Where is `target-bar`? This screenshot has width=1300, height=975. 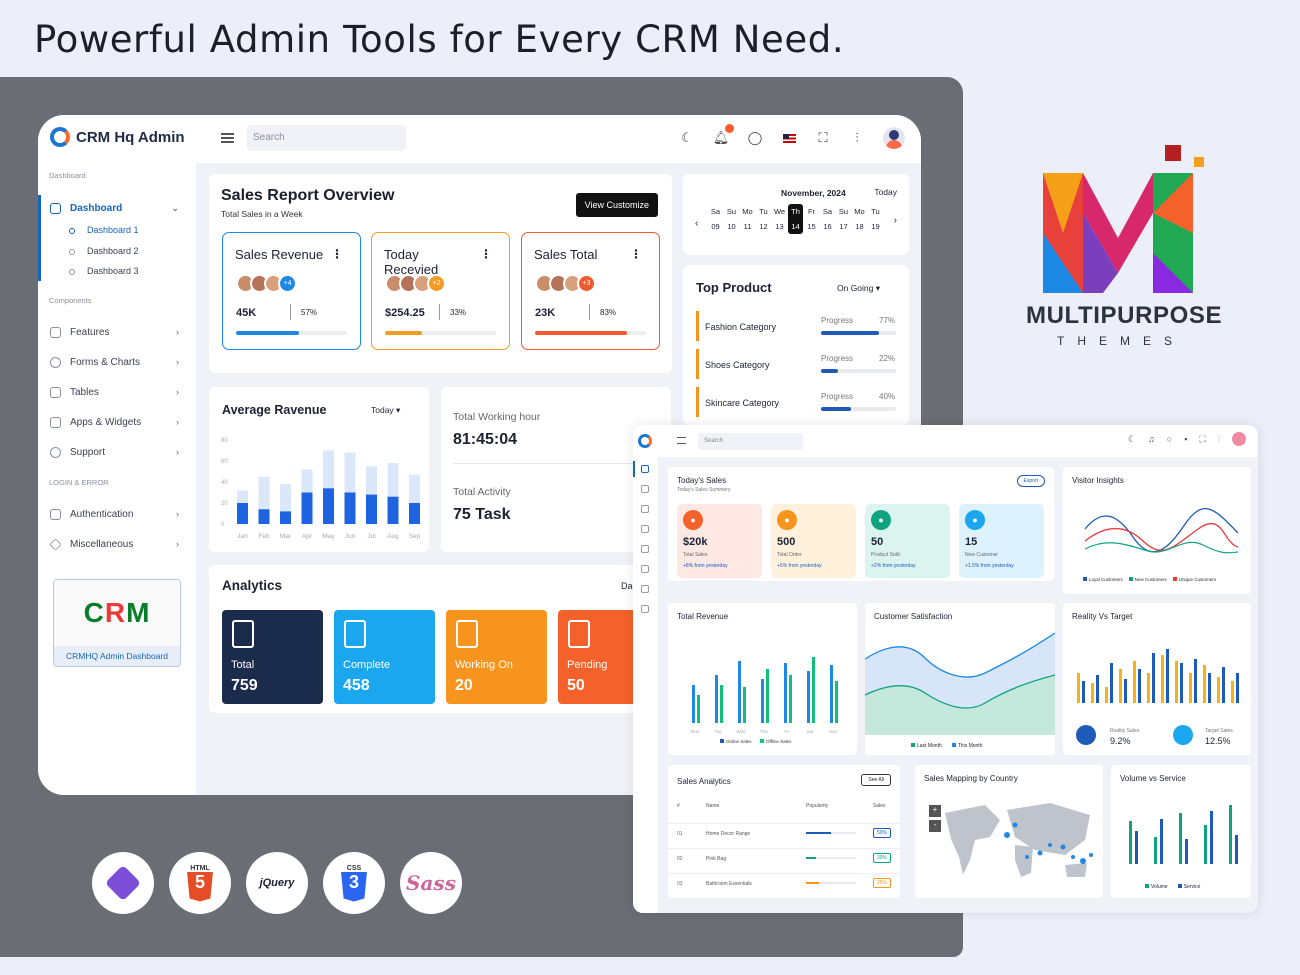 target-bar is located at coordinates (1167, 676).